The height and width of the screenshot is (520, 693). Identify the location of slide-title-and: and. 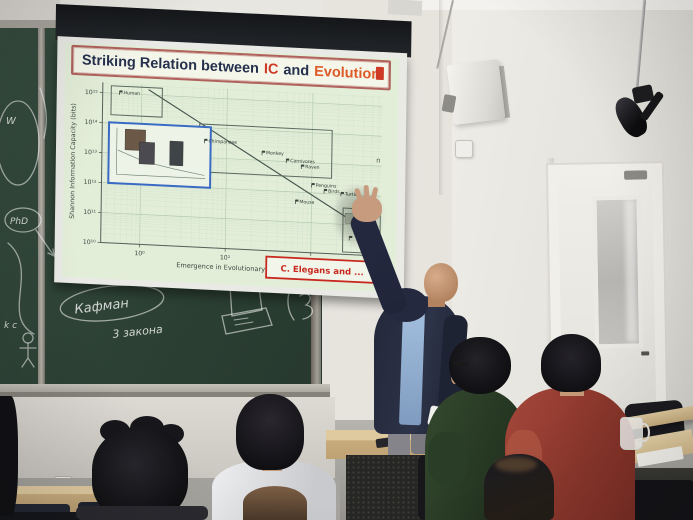
(296, 71).